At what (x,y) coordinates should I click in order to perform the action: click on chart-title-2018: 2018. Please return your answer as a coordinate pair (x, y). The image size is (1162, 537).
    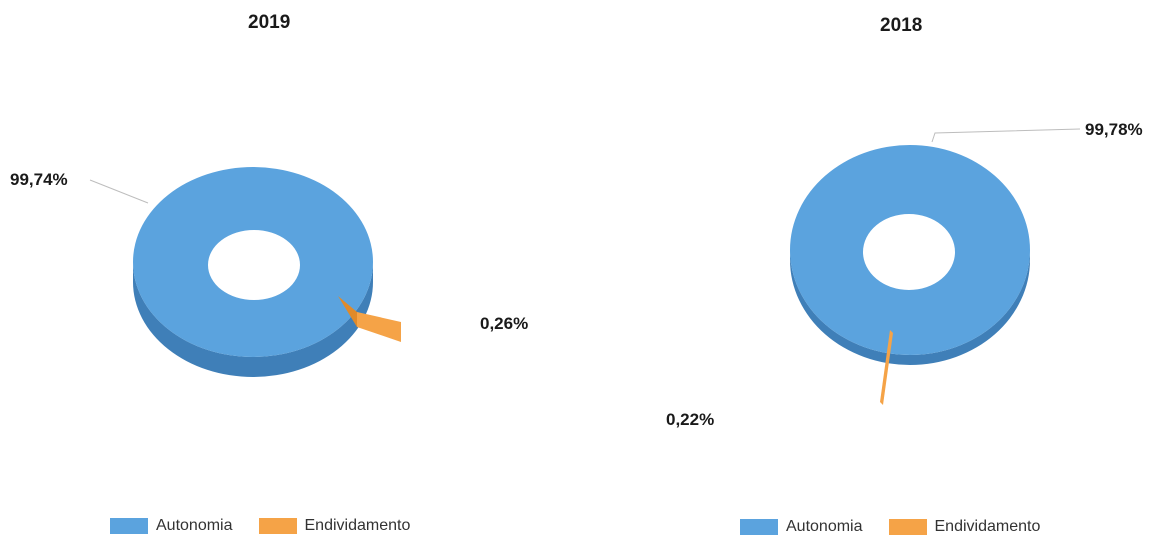
    Looking at the image, I should click on (901, 25).